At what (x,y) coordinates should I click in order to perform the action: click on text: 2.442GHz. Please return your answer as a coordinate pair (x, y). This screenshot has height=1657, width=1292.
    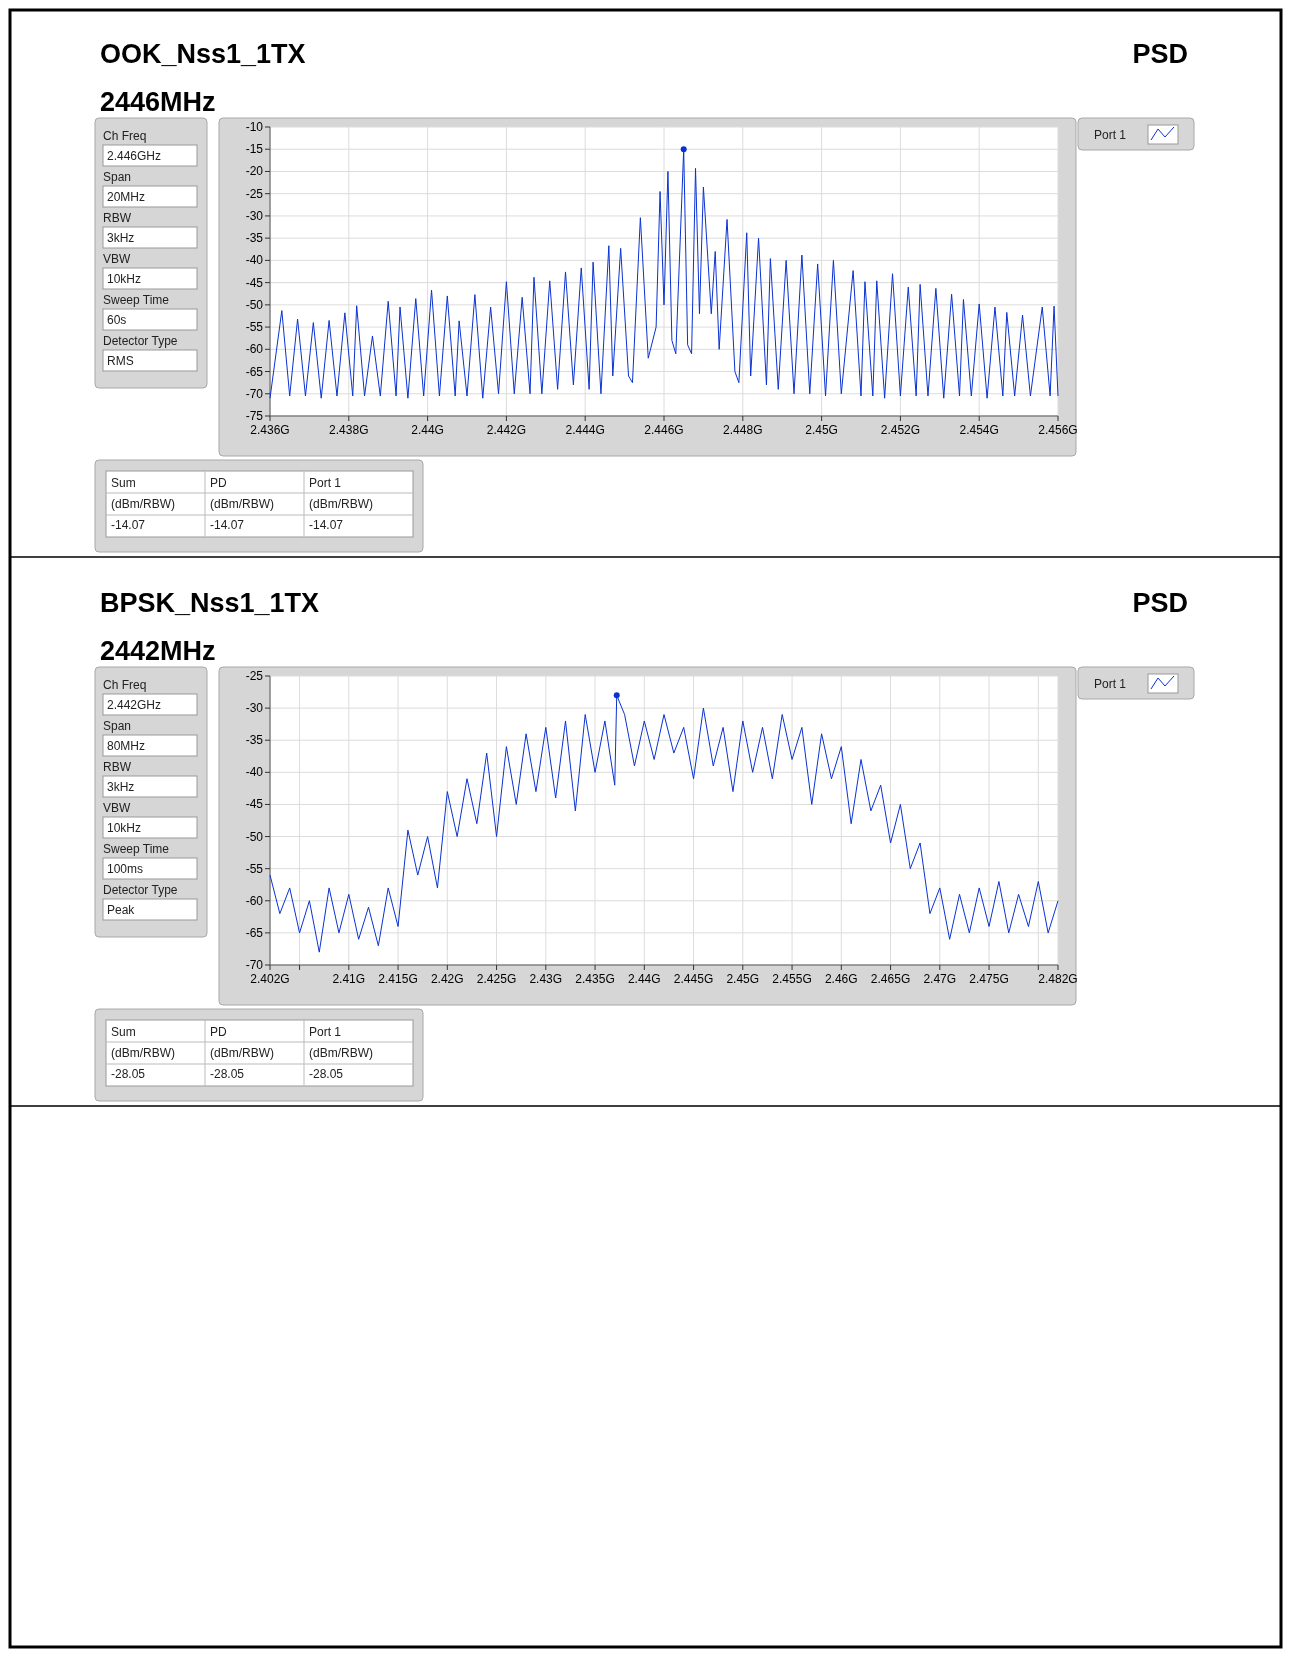
    Looking at the image, I should click on (134, 705).